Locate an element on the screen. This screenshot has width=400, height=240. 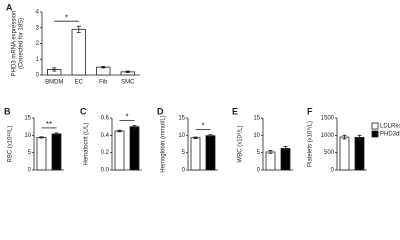
y-tick-label: 4 is located at coordinates (38, 13).